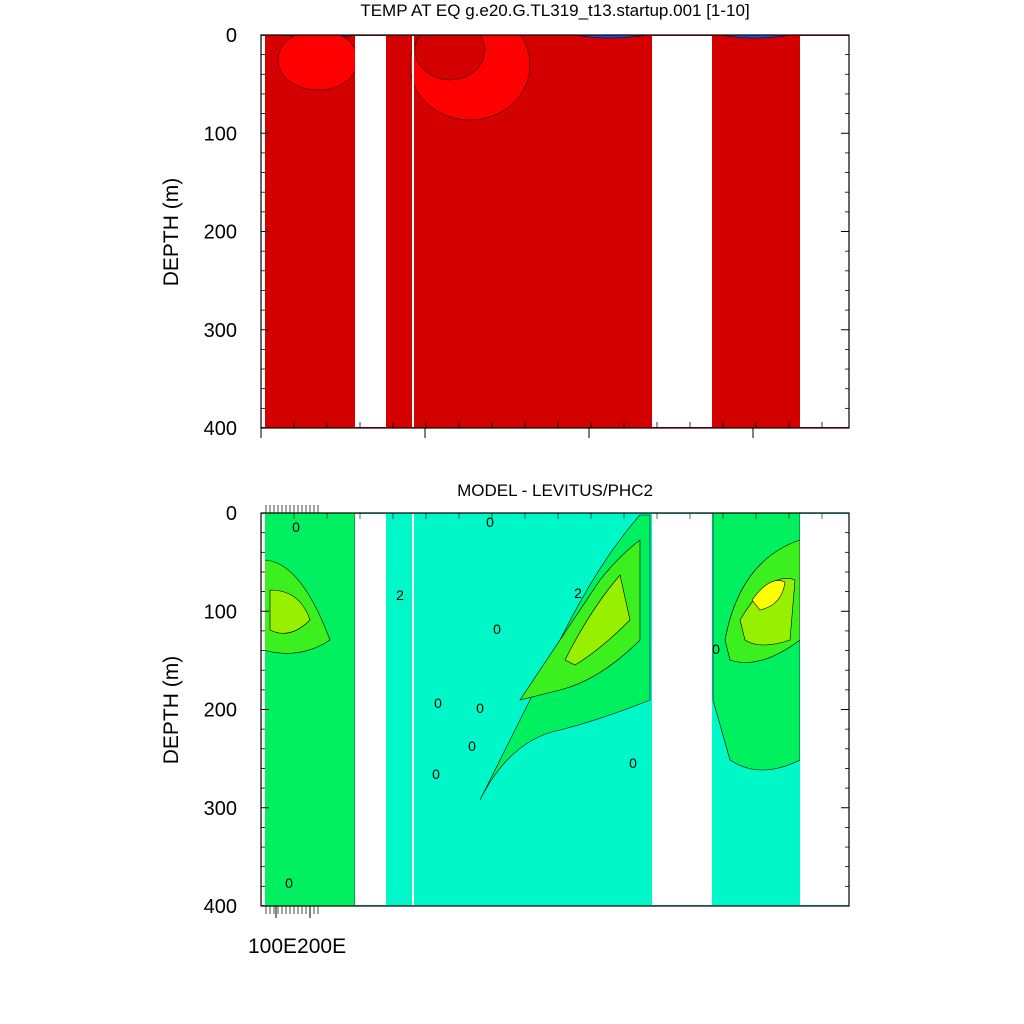 The width and height of the screenshot is (1024, 1024). Describe the element at coordinates (541, 430) in the screenshot. I see `temp-x-ticks` at that location.